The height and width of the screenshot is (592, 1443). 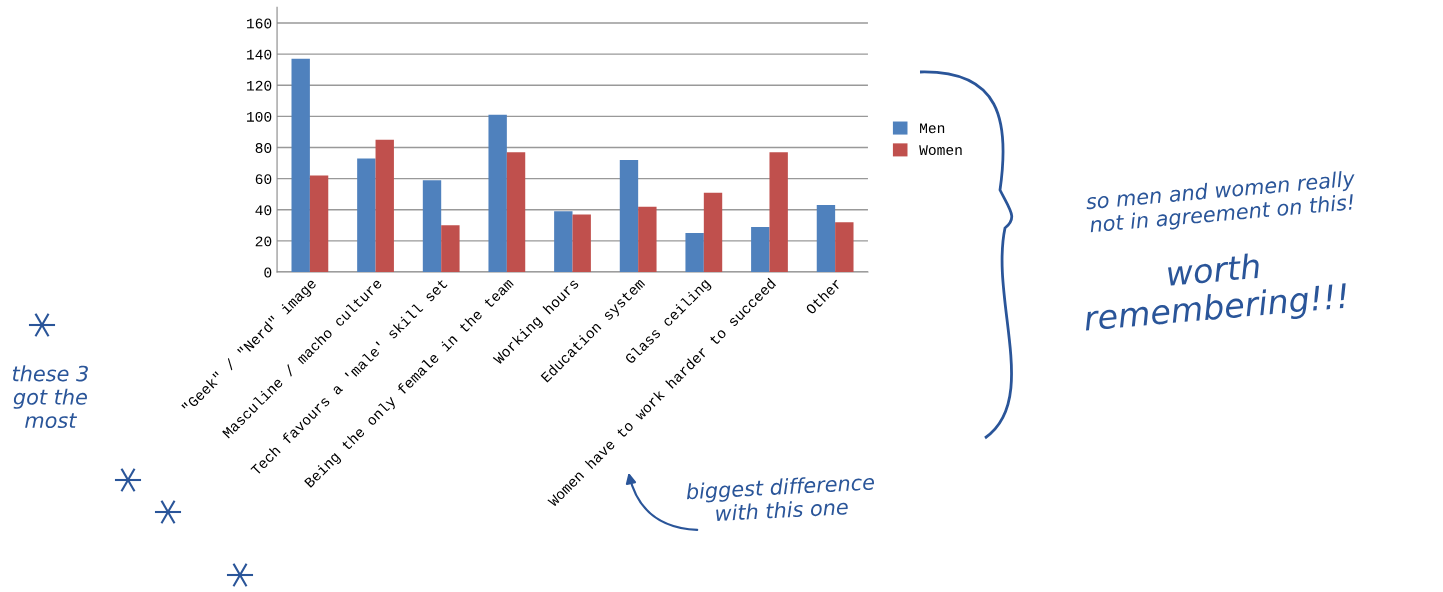 I want to click on y-tick-label: 0, so click(x=268, y=272).